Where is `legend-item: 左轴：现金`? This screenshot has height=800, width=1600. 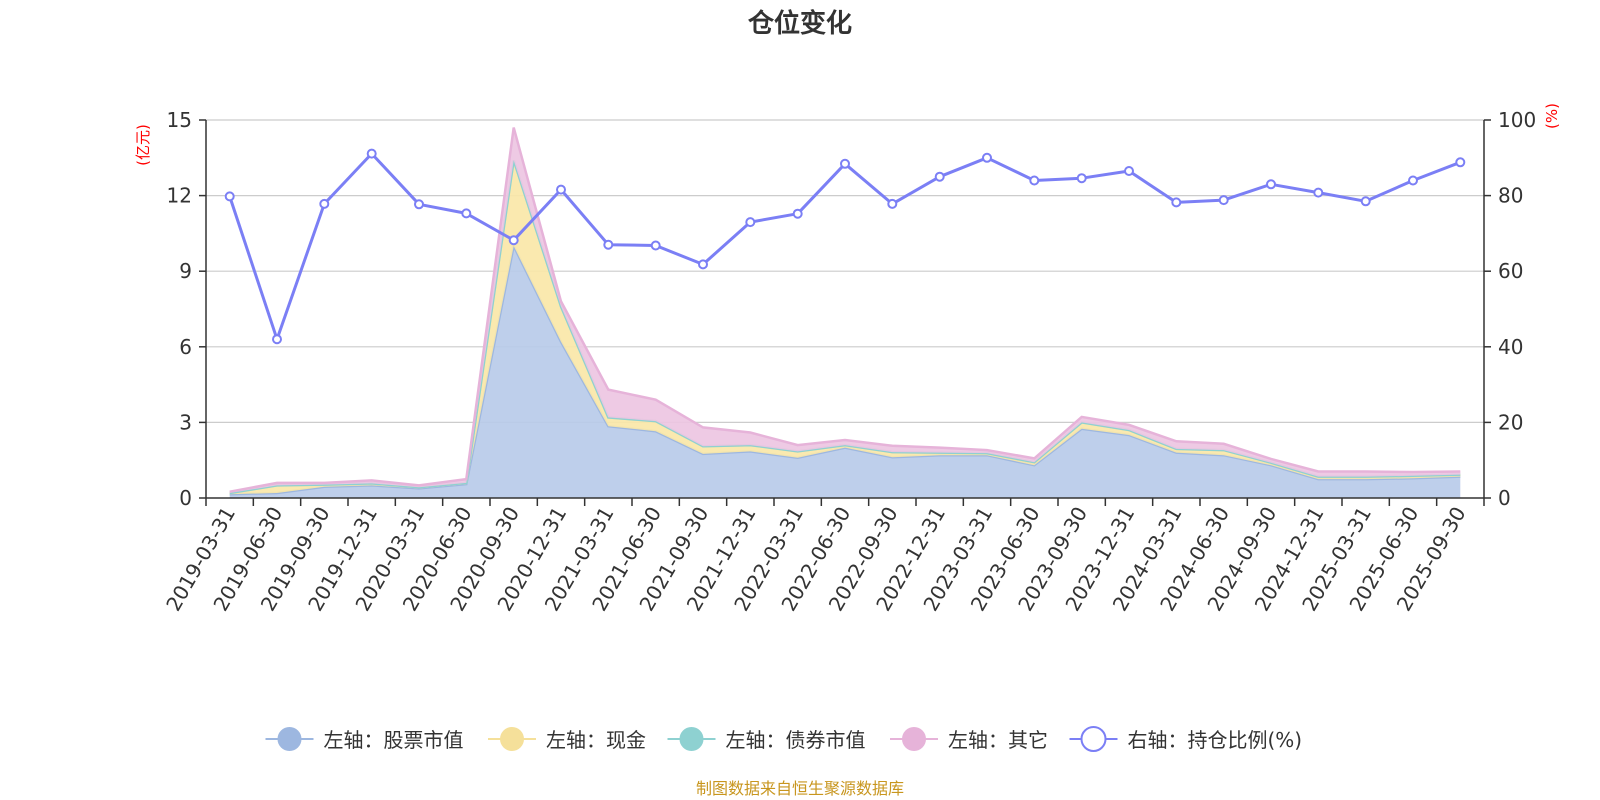
legend-item: 左轴：现金 is located at coordinates (567, 739).